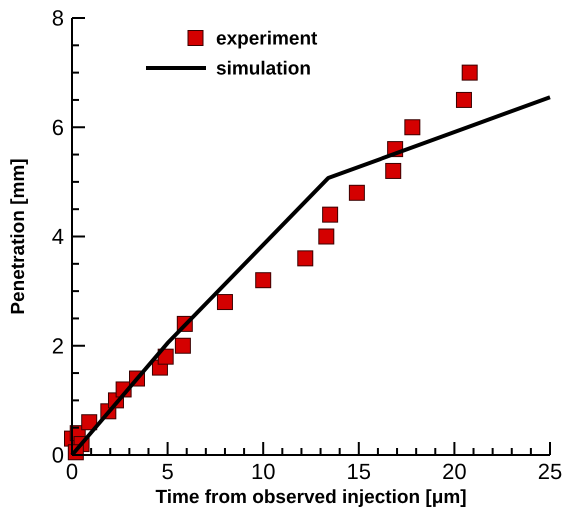 The image size is (576, 513). Describe the element at coordinates (267, 39) in the screenshot. I see `legend-label: experiment` at that location.